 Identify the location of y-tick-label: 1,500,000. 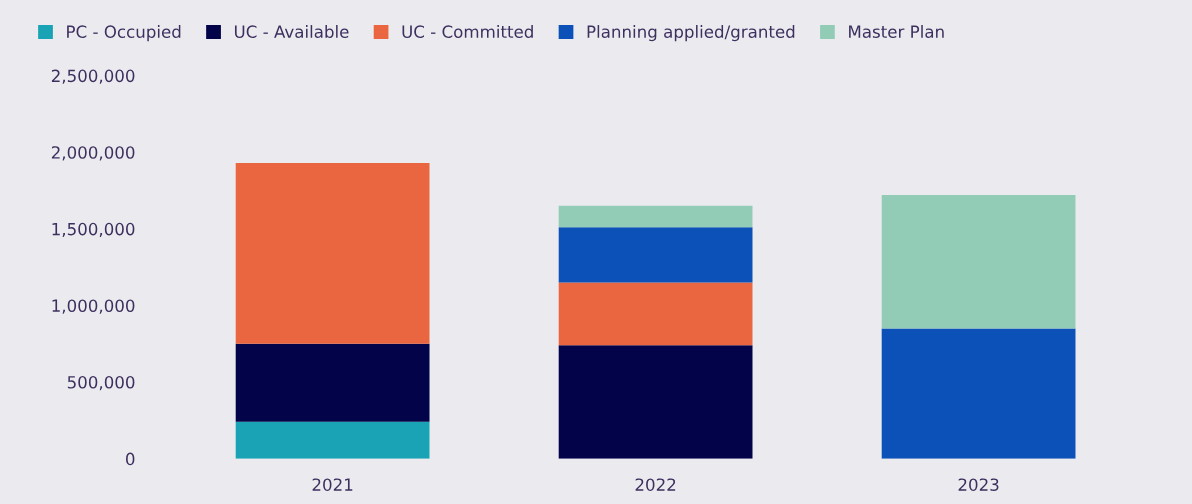
(93, 230).